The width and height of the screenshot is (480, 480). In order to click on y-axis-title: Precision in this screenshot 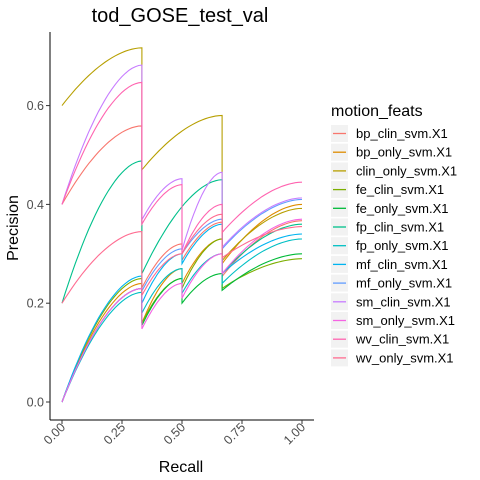, I will do `click(13, 228)`.